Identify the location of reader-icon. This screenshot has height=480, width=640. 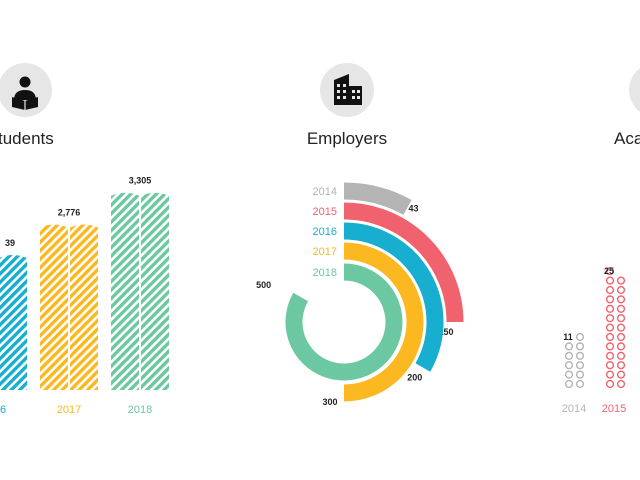
(25, 93).